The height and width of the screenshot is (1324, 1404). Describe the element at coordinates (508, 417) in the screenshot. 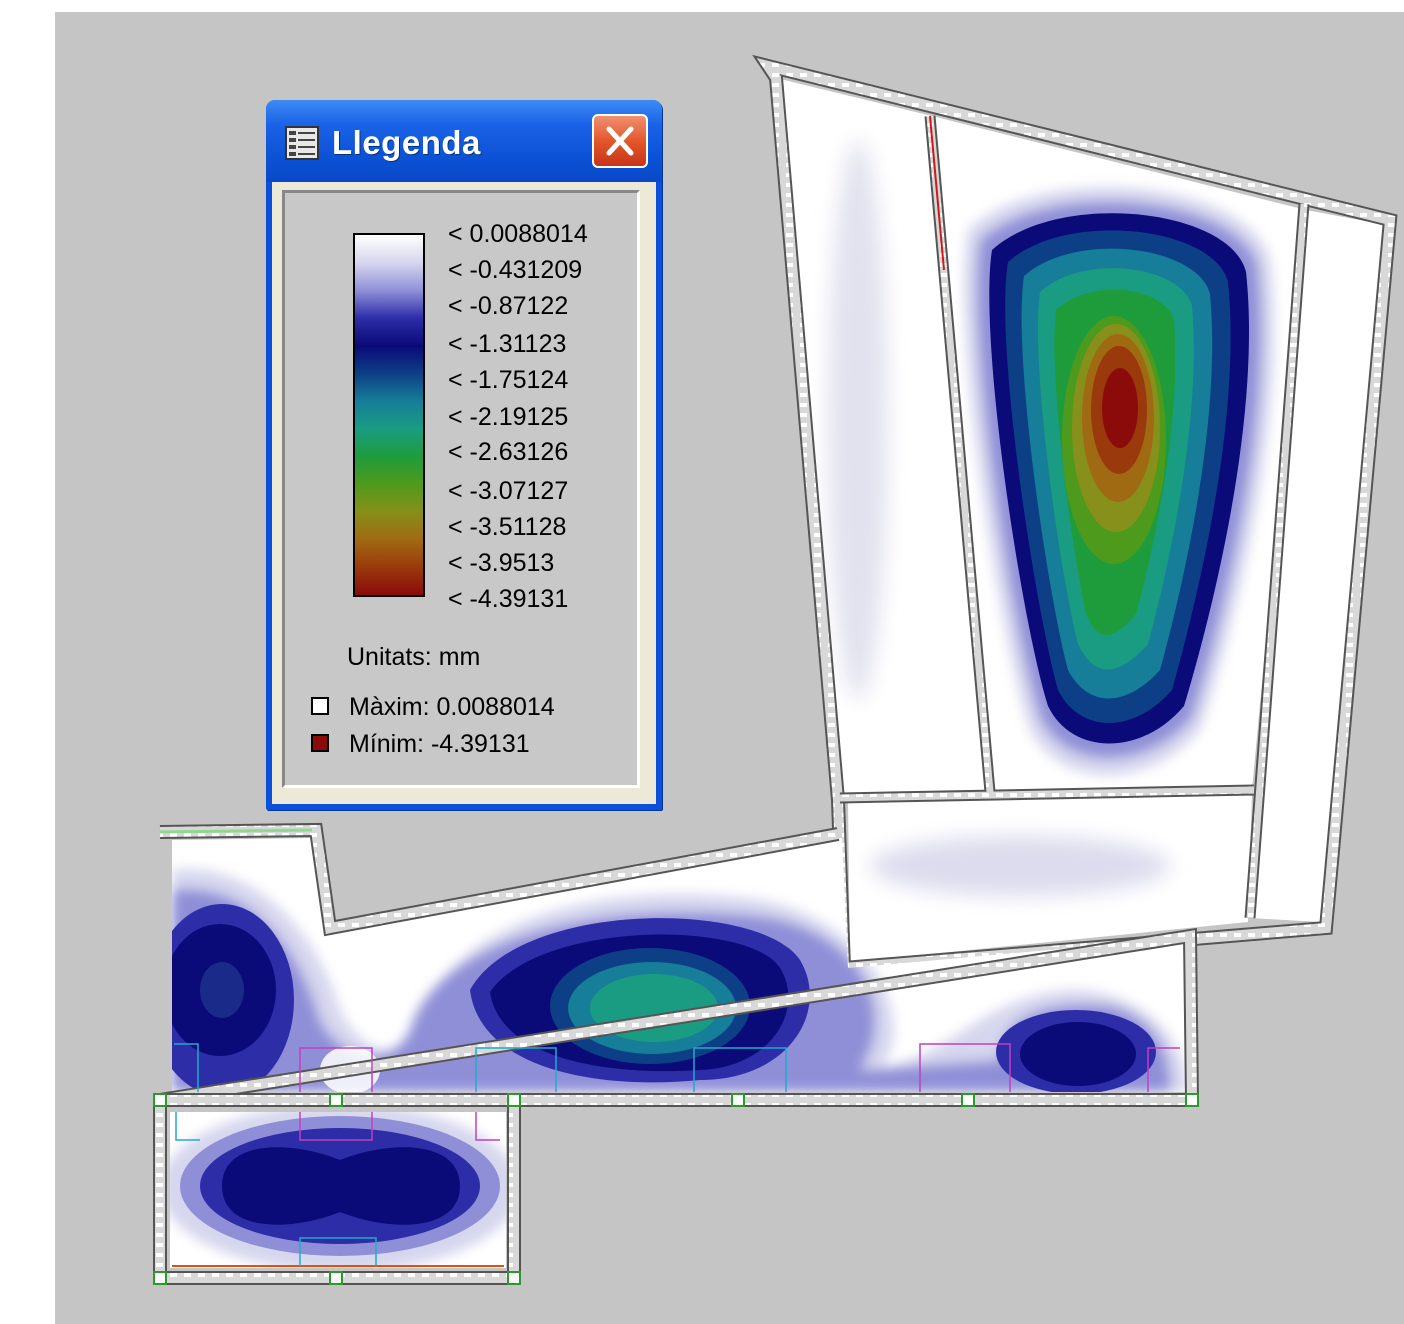

I see `scale-label: < -2.19125` at that location.